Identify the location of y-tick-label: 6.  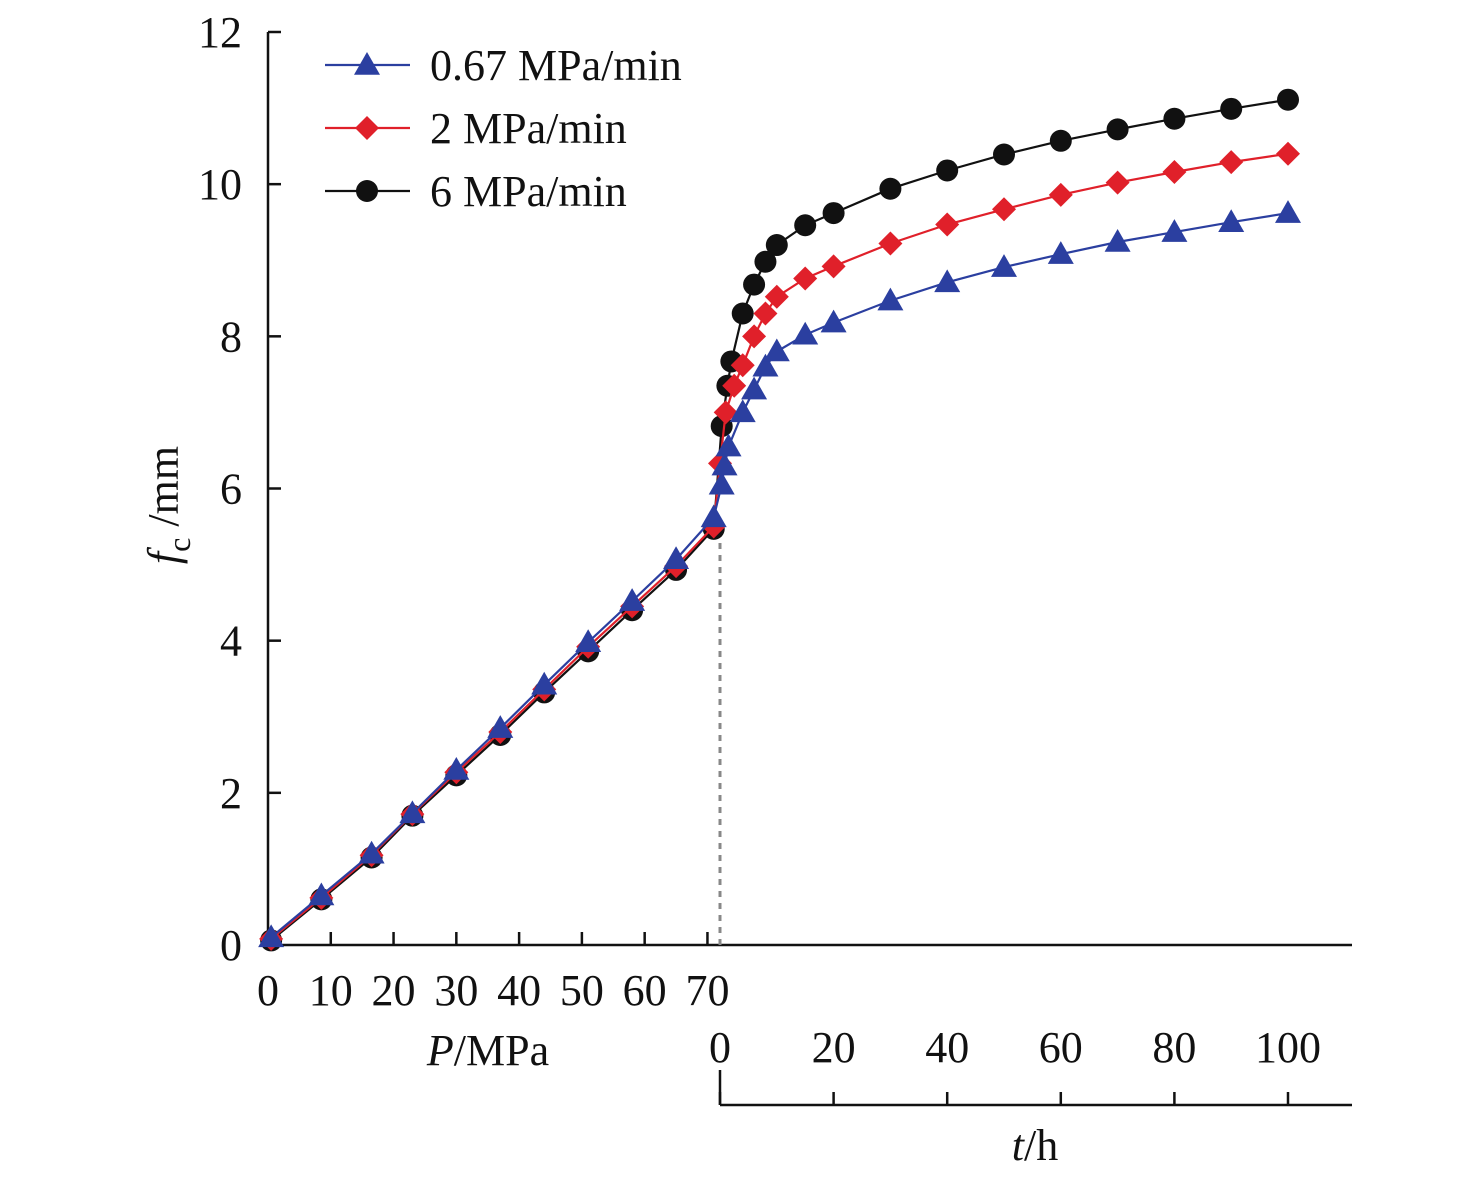
(231, 489).